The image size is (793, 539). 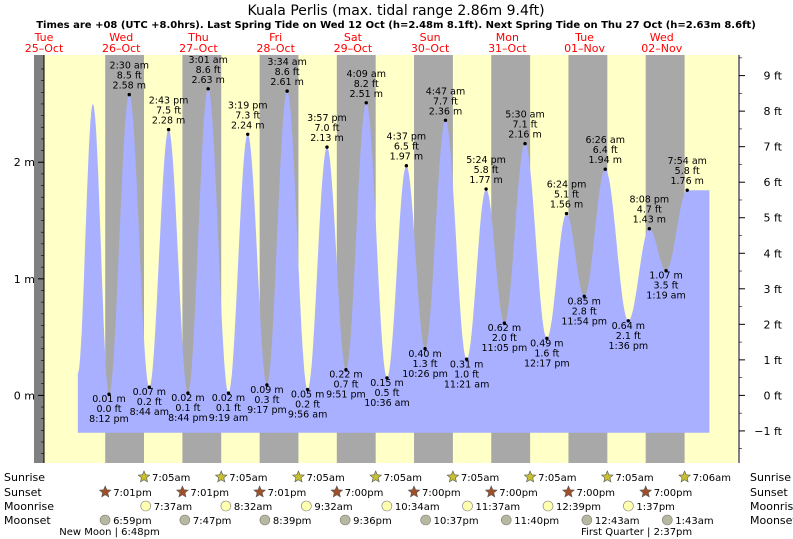 What do you see at coordinates (665, 296) in the screenshot?
I see `tide-time: 1:19 am` at bounding box center [665, 296].